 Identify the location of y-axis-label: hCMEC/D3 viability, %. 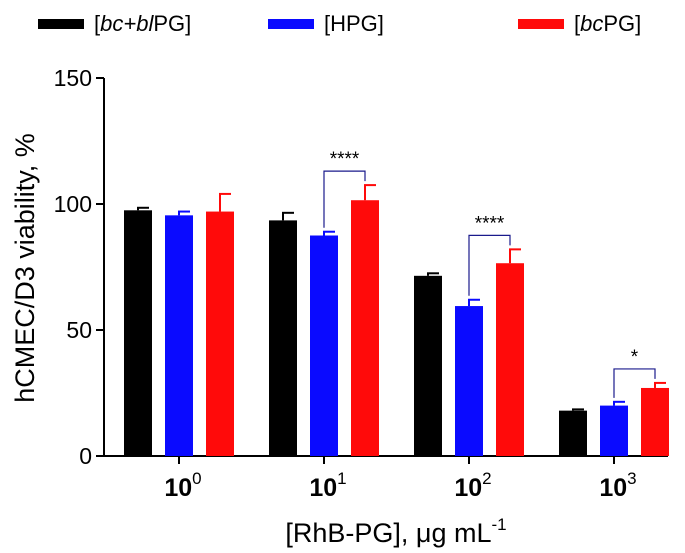
(25, 268).